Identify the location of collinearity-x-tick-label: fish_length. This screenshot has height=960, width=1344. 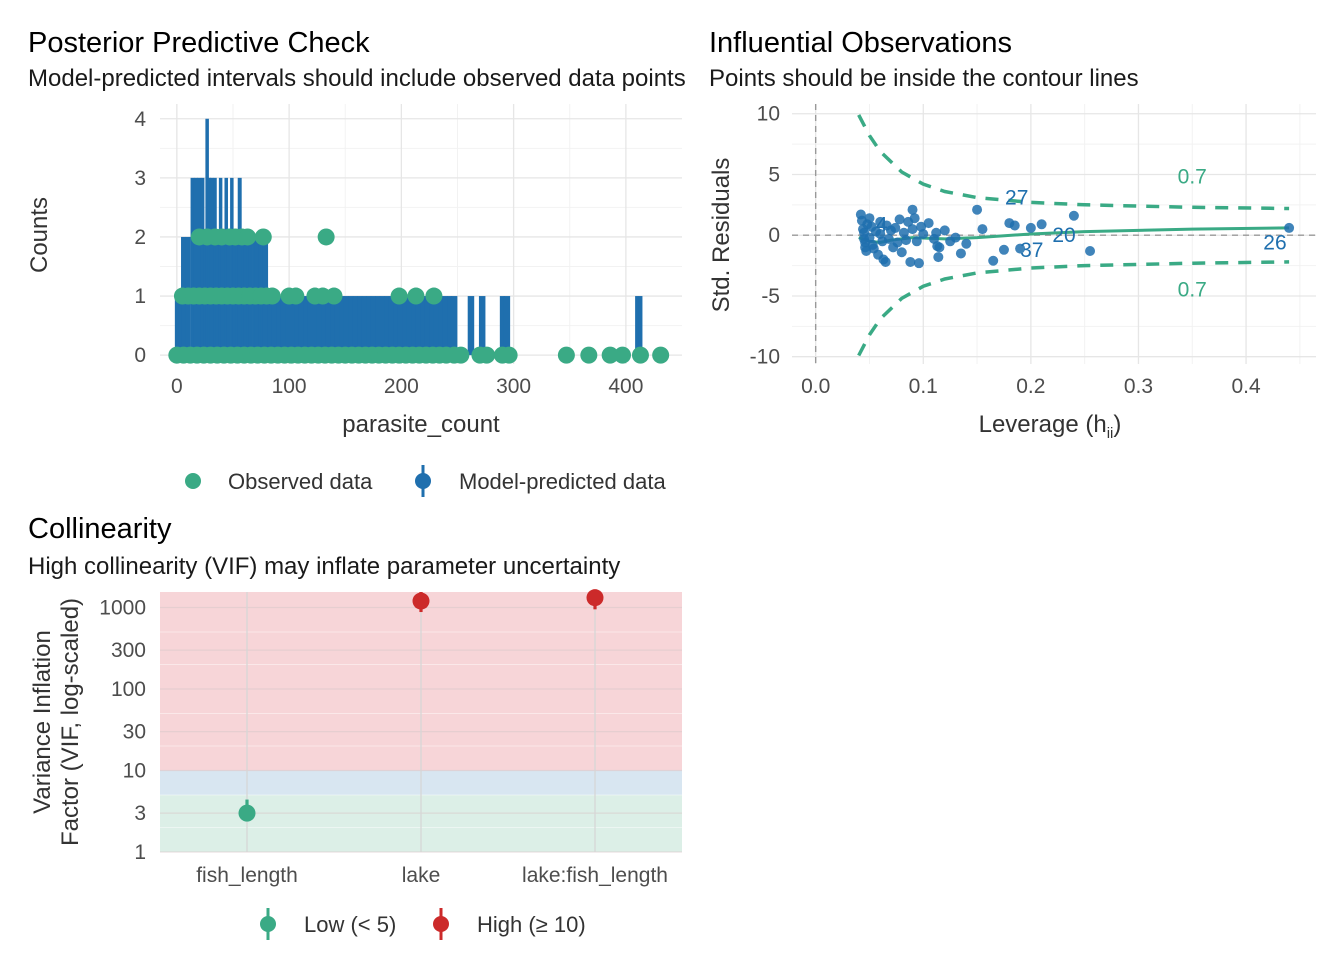
(247, 875).